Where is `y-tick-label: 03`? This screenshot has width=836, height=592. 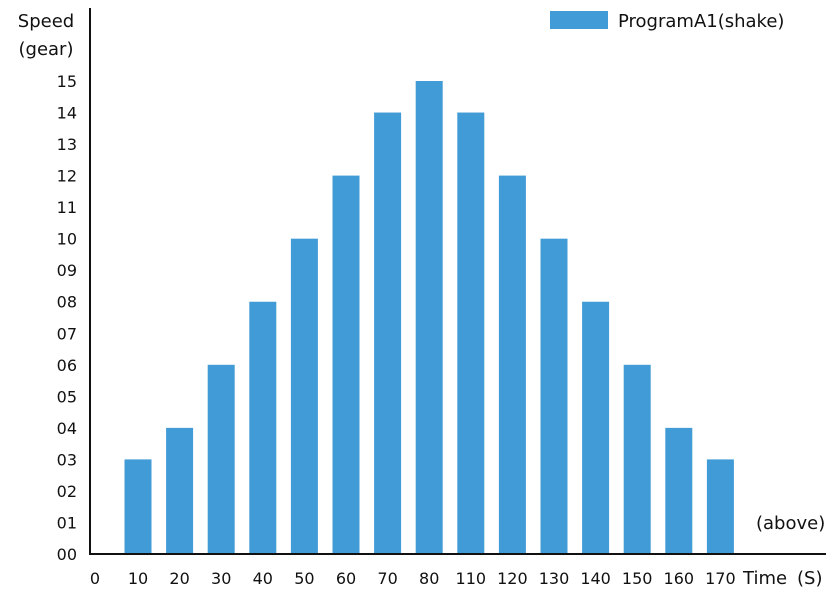 y-tick-label: 03 is located at coordinates (67, 459).